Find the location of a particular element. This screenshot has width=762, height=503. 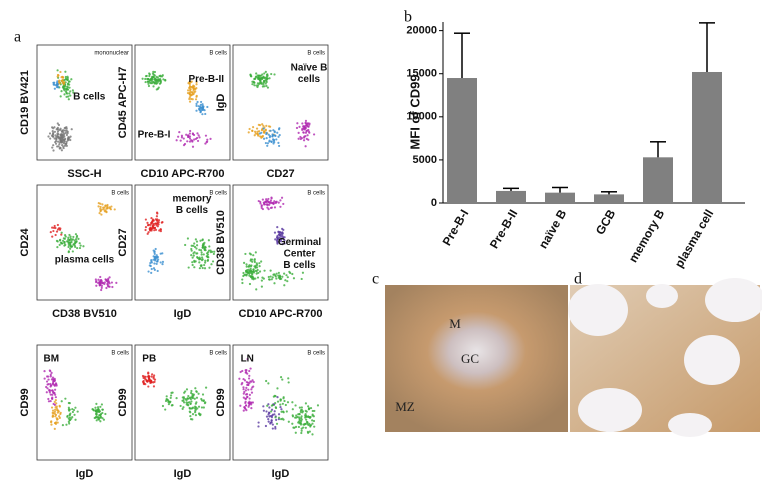

gate-annotation: cells is located at coordinates (309, 79).